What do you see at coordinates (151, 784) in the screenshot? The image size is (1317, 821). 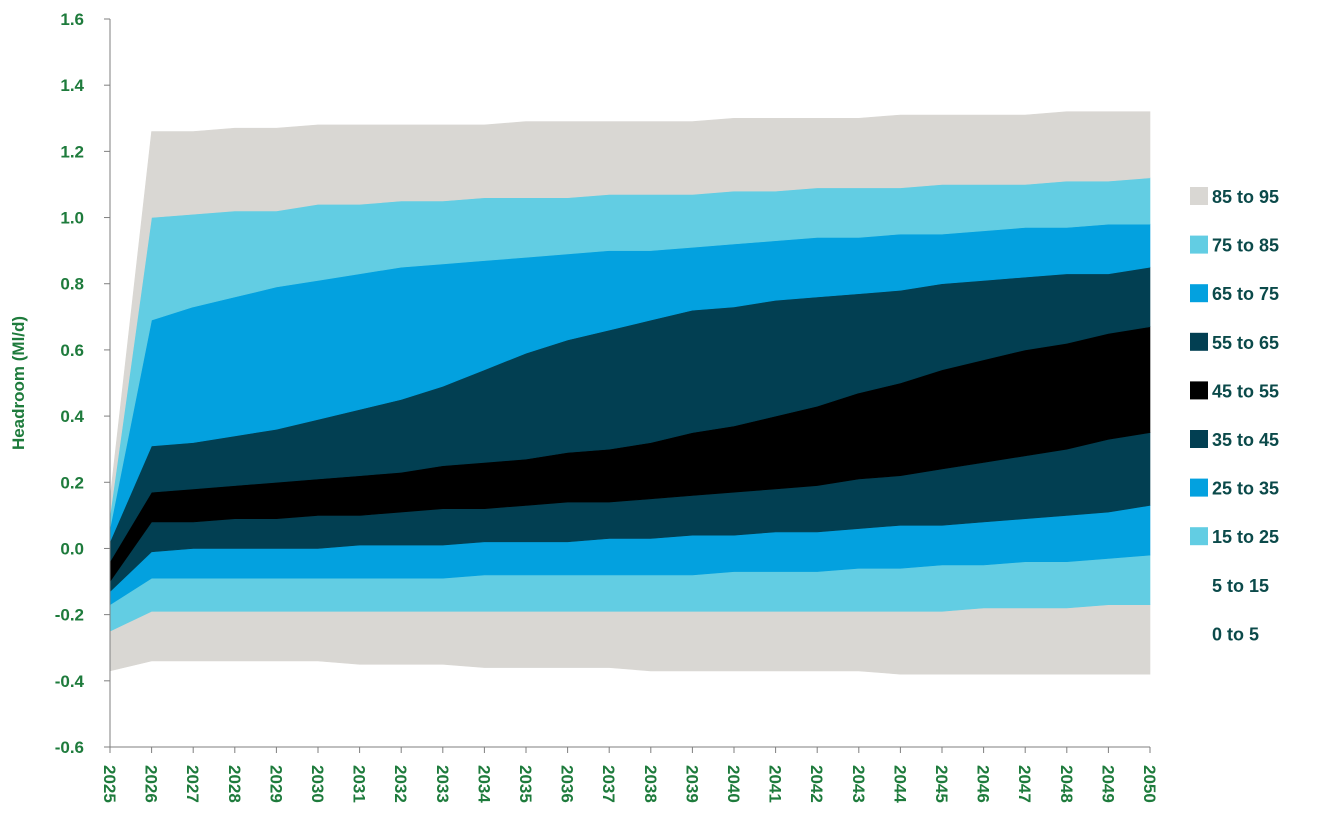 I see `x-tick-label: 2026` at bounding box center [151, 784].